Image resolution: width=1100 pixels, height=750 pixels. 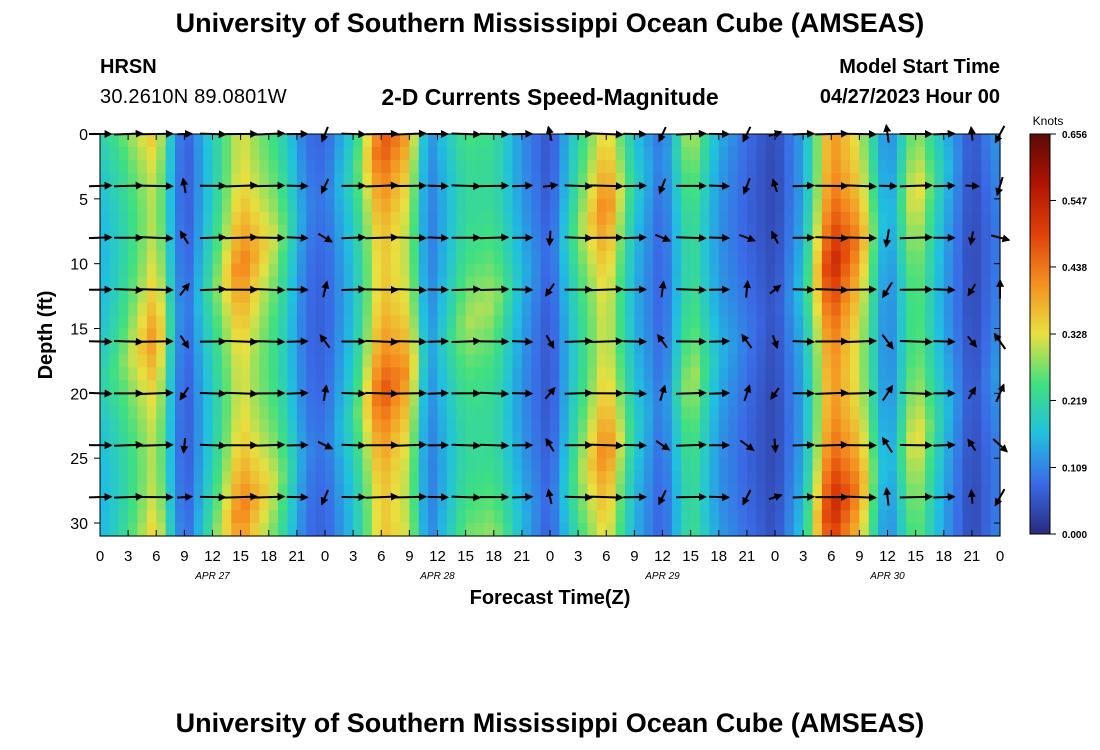 What do you see at coordinates (185, 497) in the screenshot?
I see `current-vector` at bounding box center [185, 497].